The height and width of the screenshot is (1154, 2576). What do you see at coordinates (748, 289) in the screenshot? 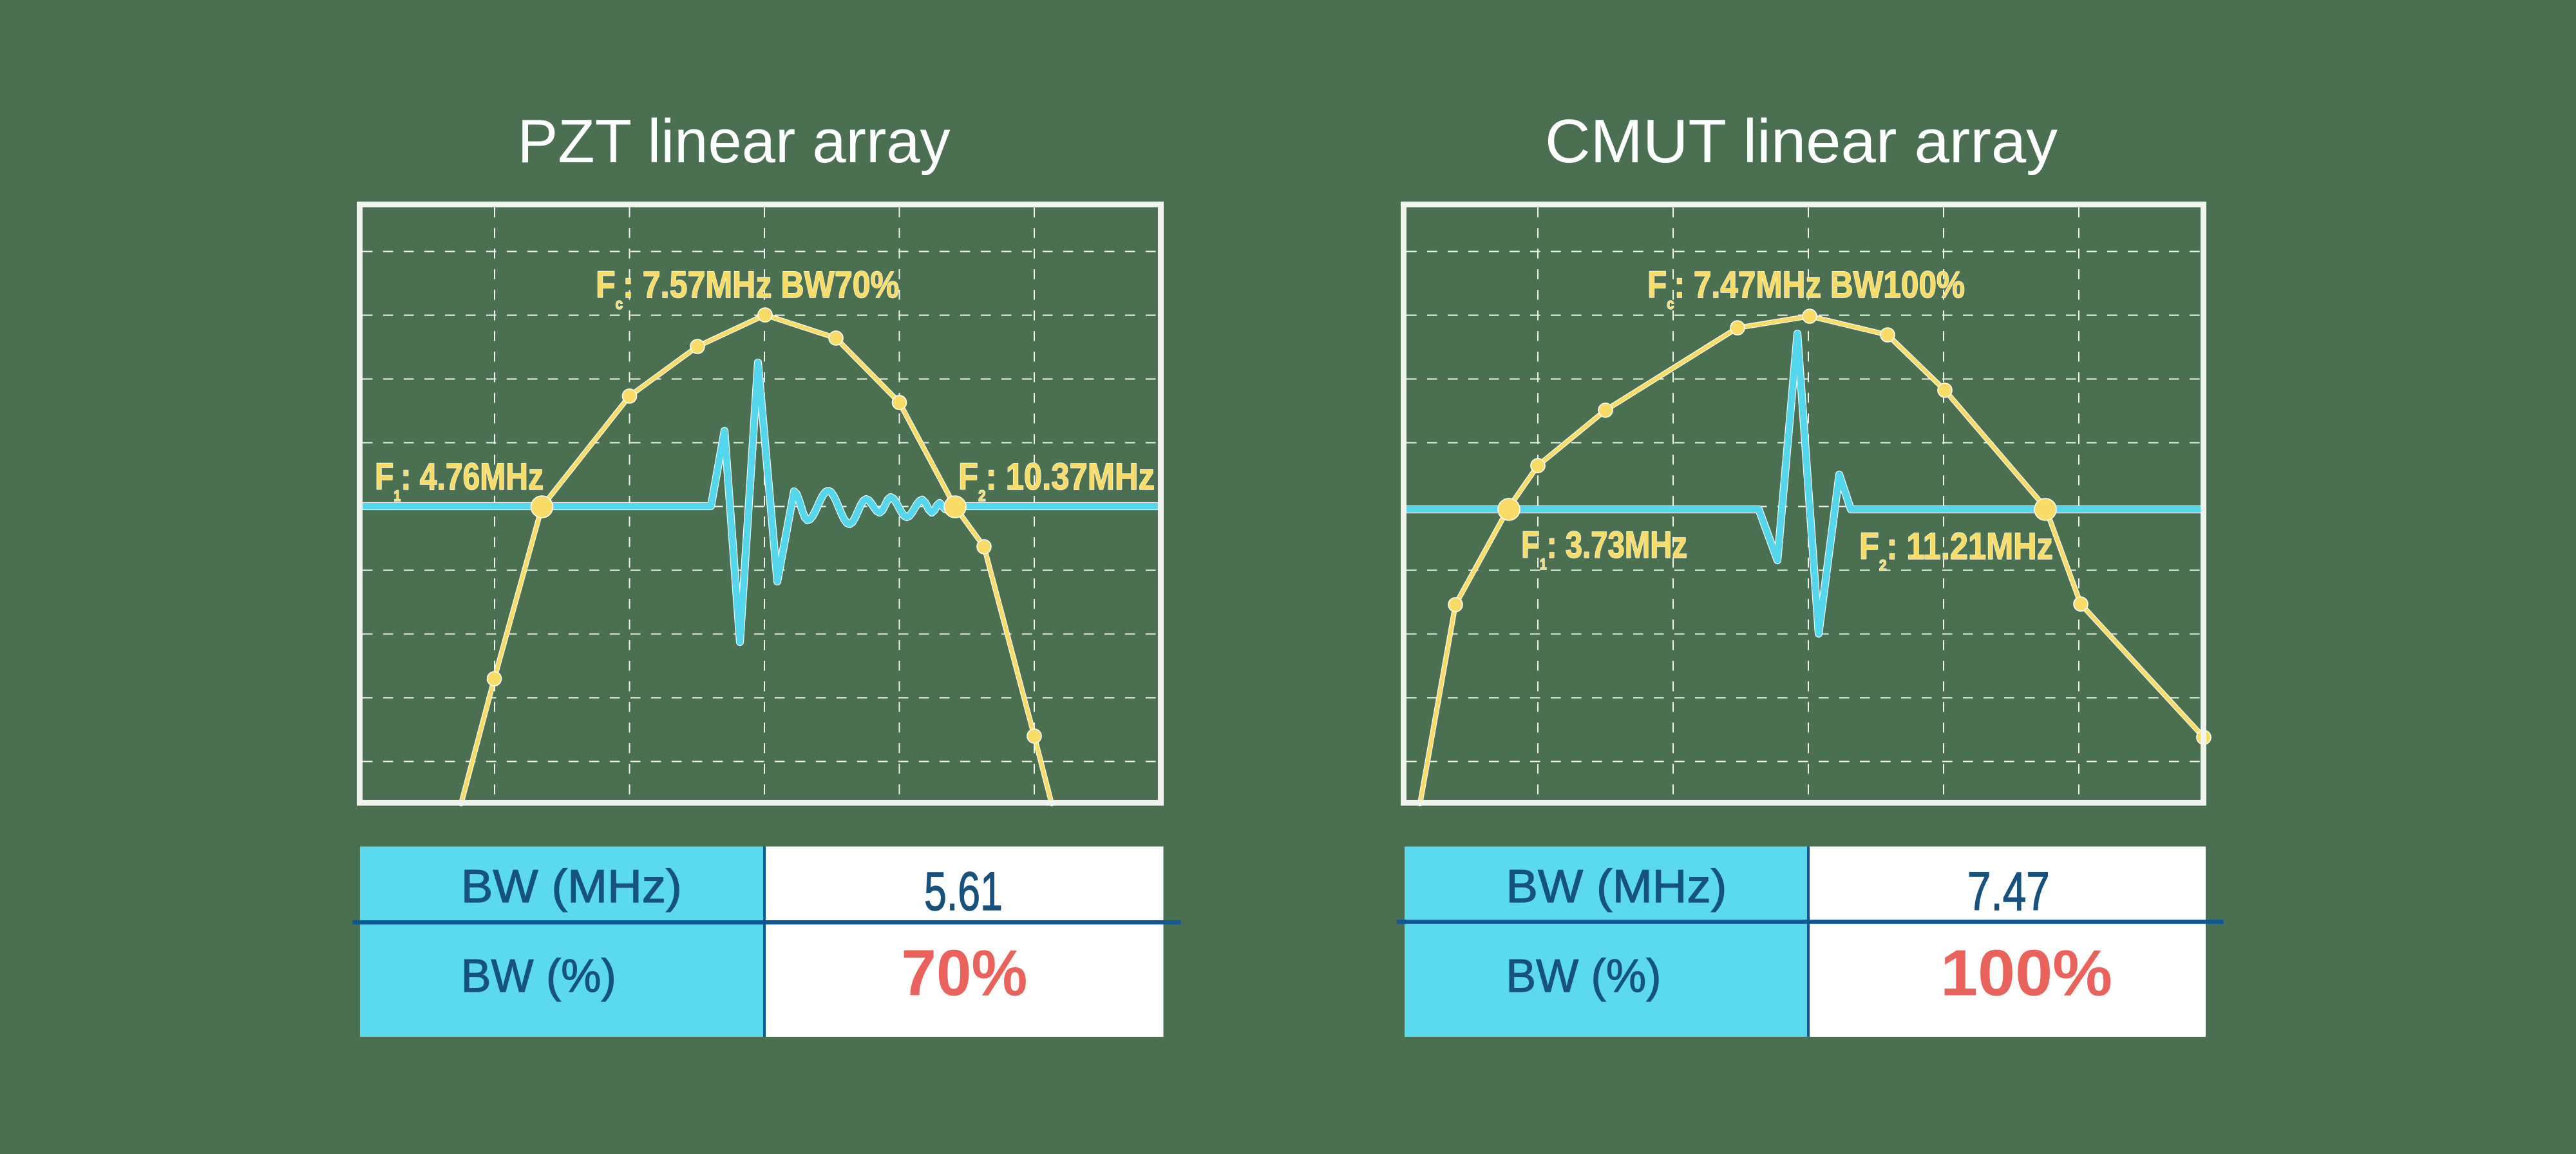
I see `svg-text: Fc: 7.57MHz BW70%` at bounding box center [748, 289].